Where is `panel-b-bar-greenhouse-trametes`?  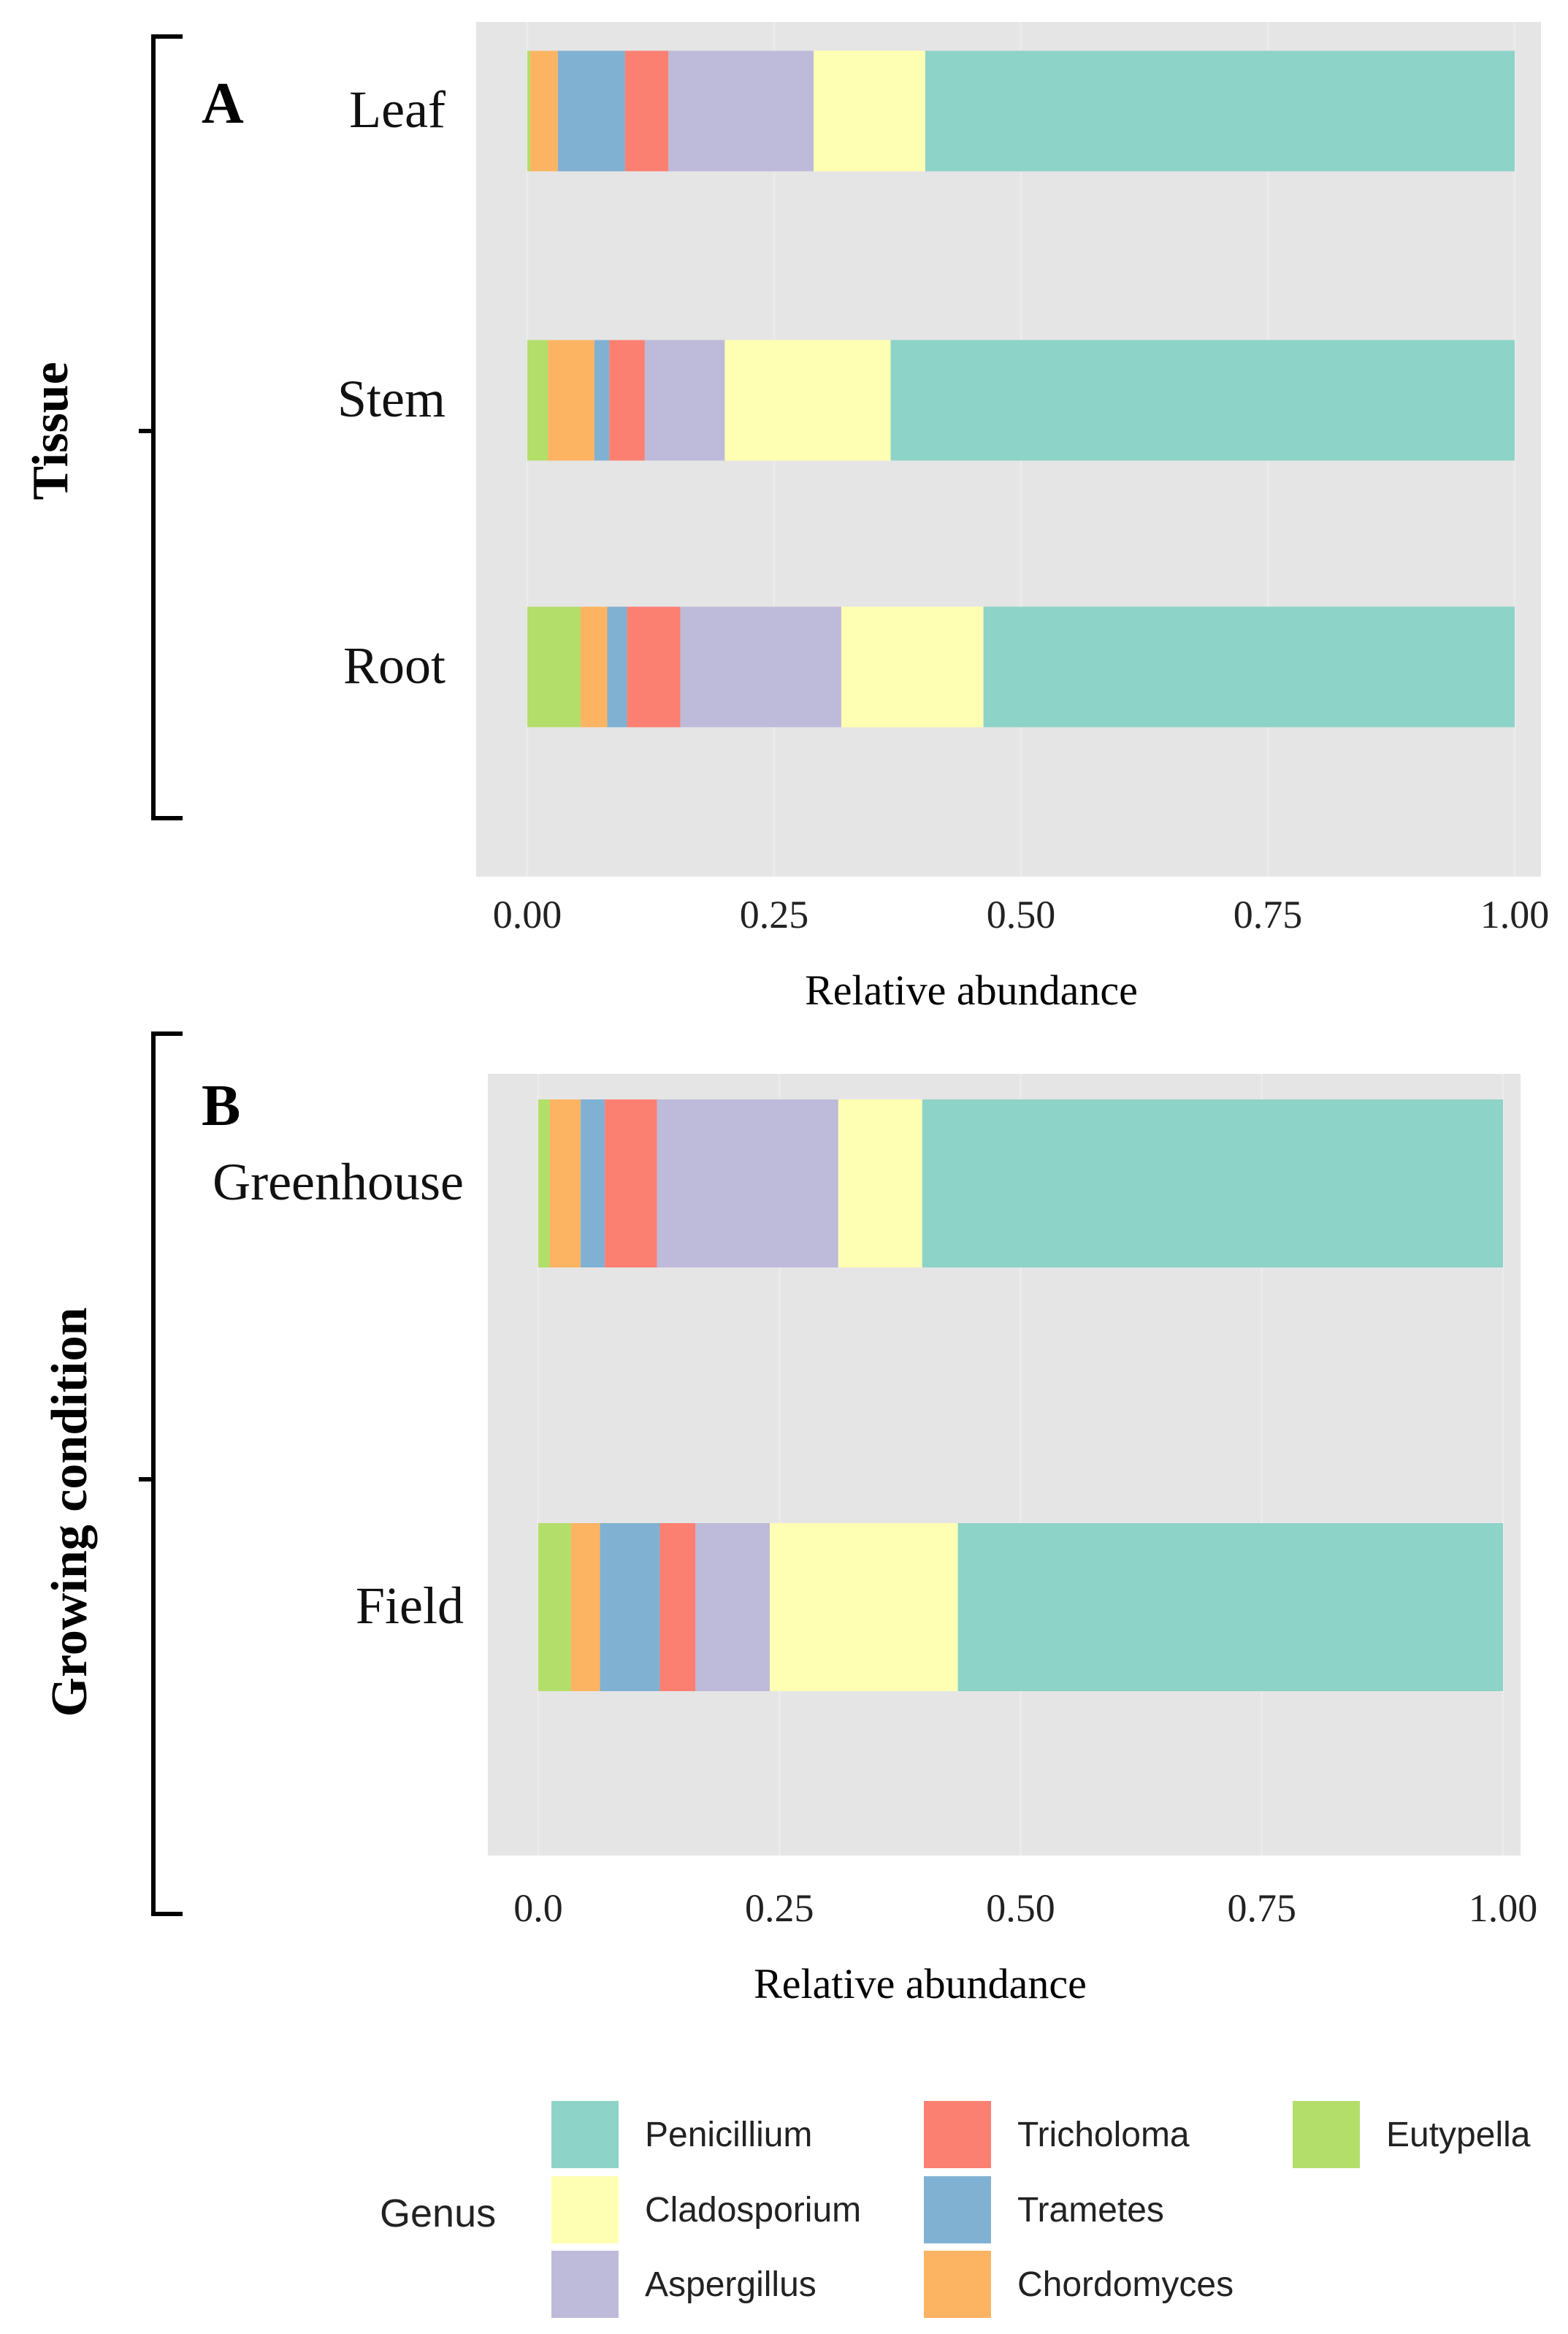 panel-b-bar-greenhouse-trametes is located at coordinates (593, 1183).